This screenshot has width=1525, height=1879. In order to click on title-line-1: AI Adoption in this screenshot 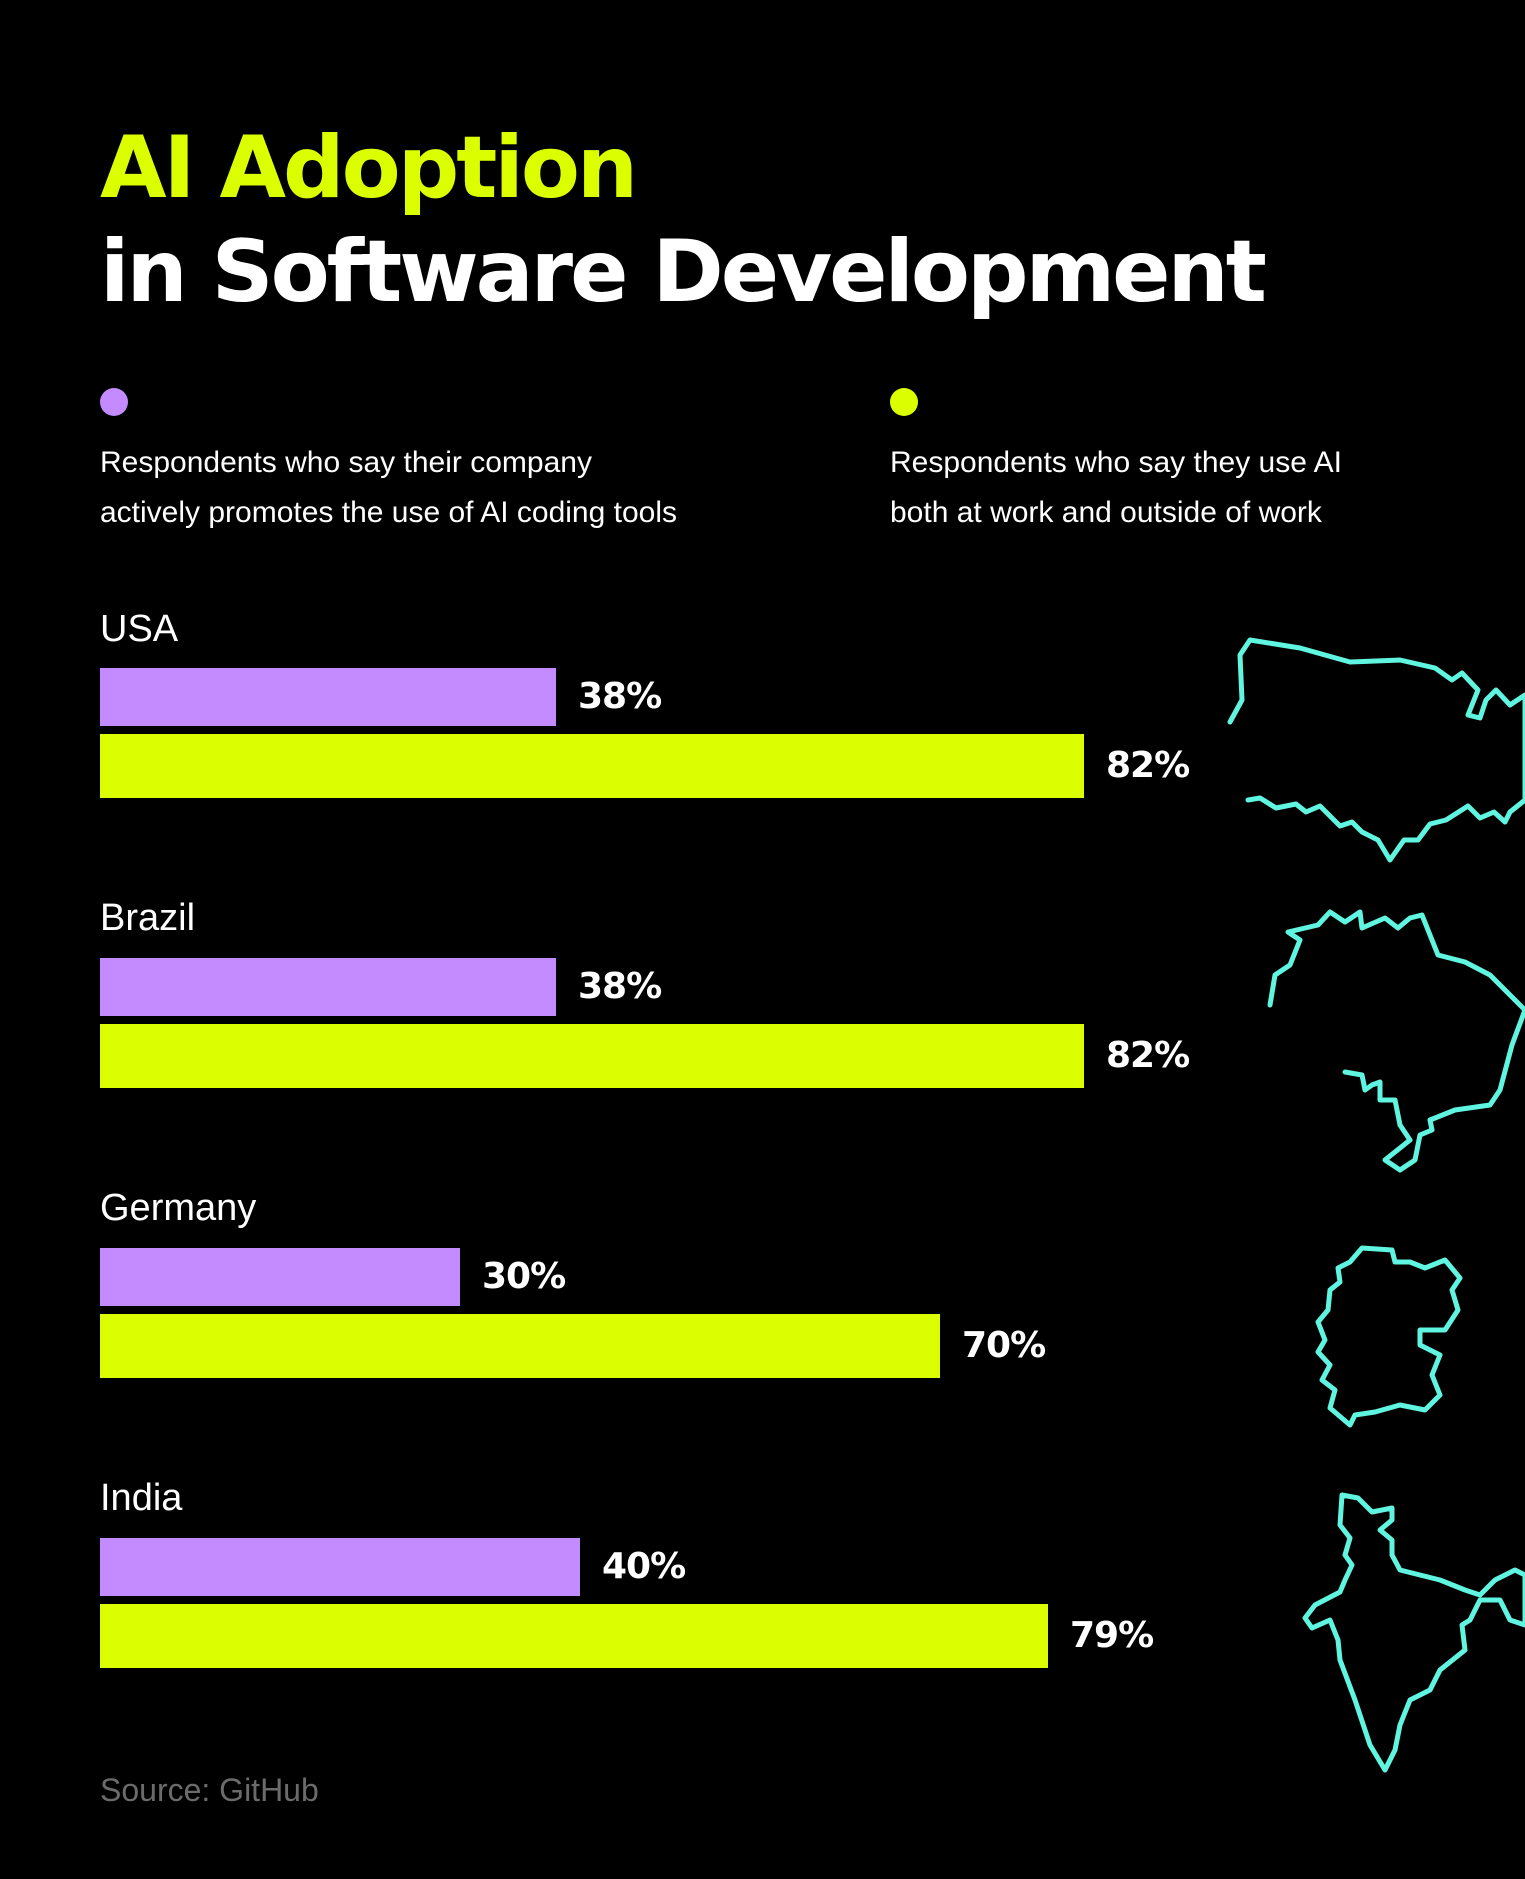, I will do `click(369, 168)`.